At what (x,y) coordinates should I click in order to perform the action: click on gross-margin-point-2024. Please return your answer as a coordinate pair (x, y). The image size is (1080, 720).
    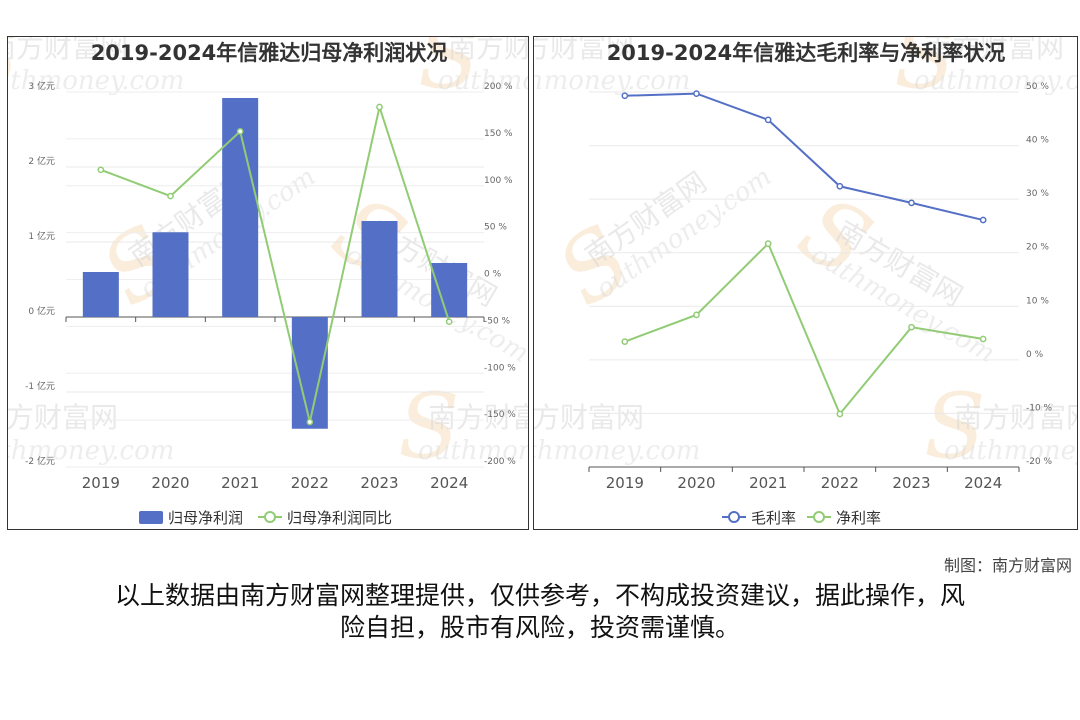
    Looking at the image, I should click on (983, 220).